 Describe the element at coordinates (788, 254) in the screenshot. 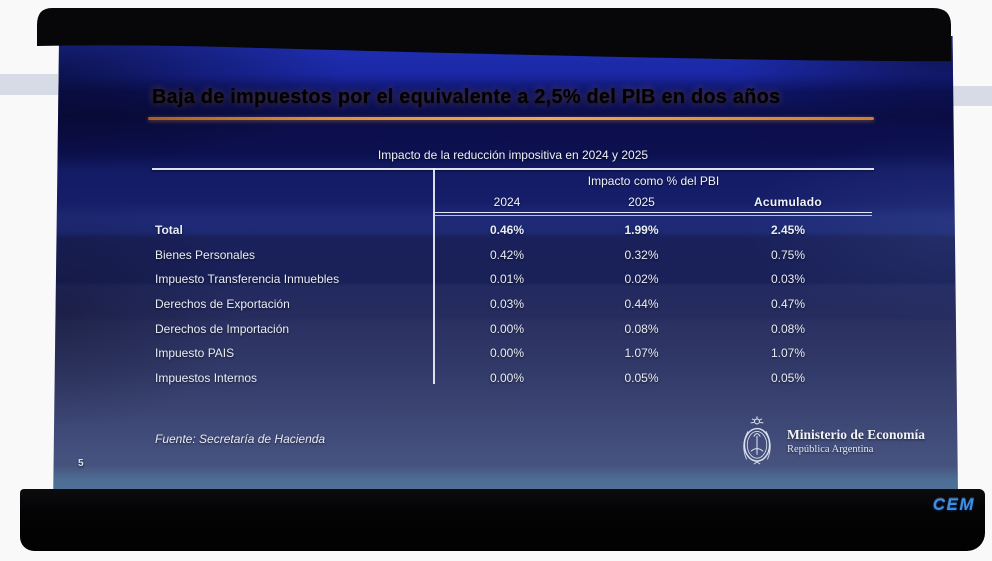

I see `row-value: 0.75%` at that location.